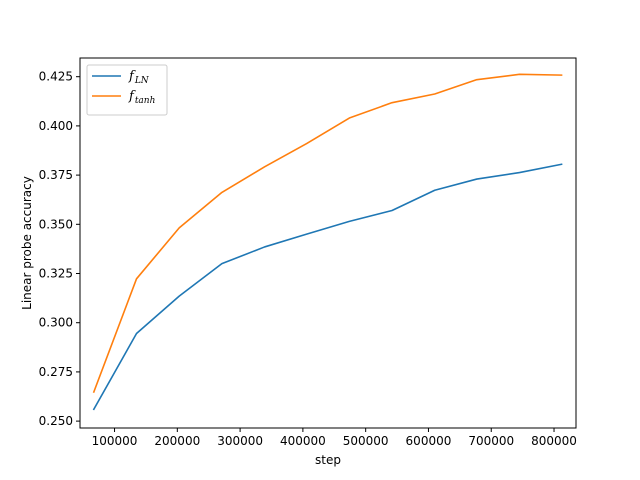 The image size is (640, 480). I want to click on x-tick-label: 600000, so click(429, 441).